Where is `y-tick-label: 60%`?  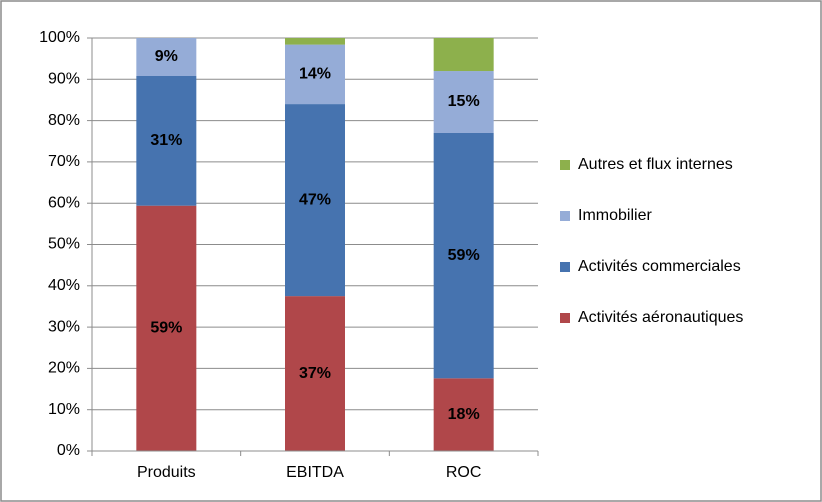
y-tick-label: 60% is located at coordinates (64, 202).